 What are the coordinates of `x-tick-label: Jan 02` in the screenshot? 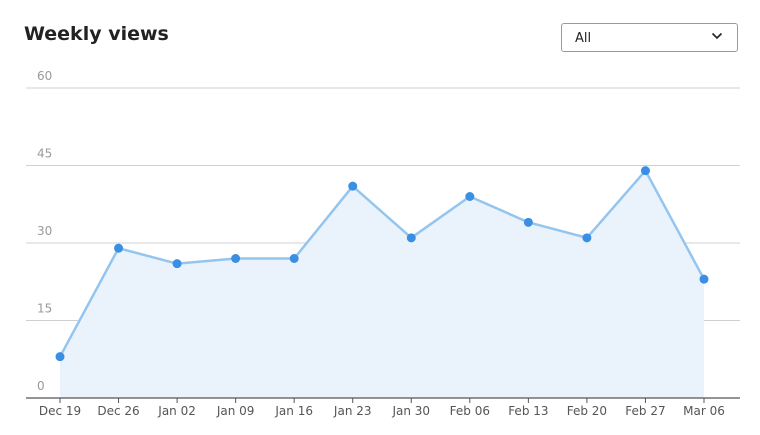 It's located at (176, 411).